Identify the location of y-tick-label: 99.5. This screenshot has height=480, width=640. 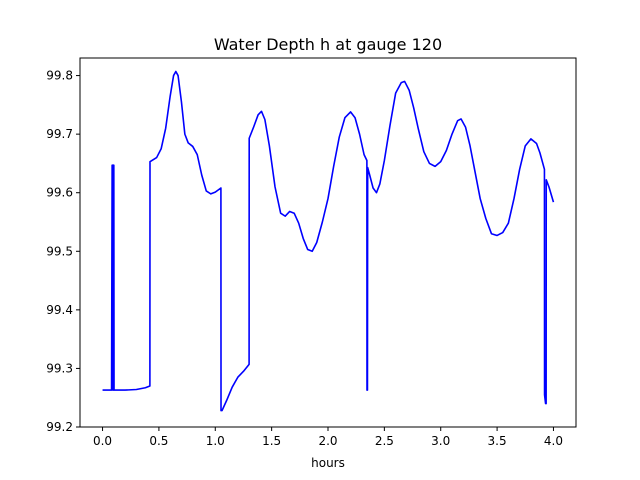
(59, 251).